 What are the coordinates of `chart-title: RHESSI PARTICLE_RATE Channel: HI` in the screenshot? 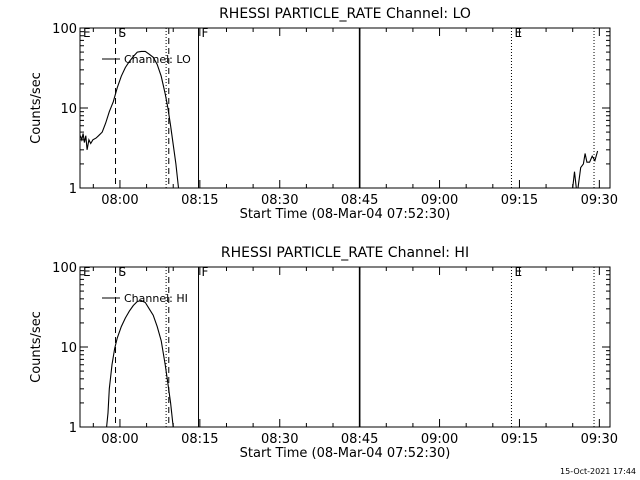 It's located at (345, 253).